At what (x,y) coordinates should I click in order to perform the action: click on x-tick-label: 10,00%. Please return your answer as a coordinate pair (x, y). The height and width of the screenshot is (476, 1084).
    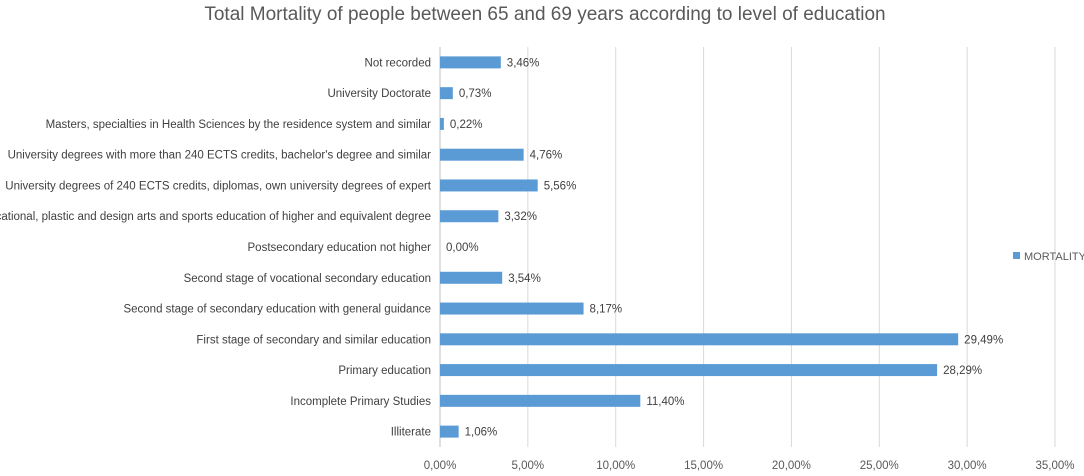
    Looking at the image, I should click on (615, 466).